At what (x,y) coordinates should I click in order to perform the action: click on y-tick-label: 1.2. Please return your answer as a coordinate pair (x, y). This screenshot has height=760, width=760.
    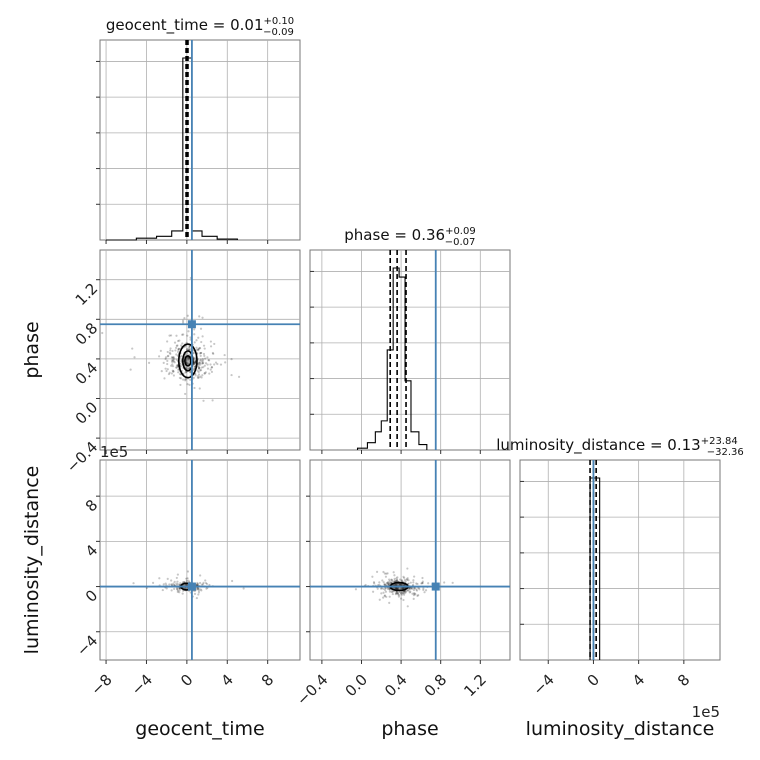
    Looking at the image, I should click on (87, 294).